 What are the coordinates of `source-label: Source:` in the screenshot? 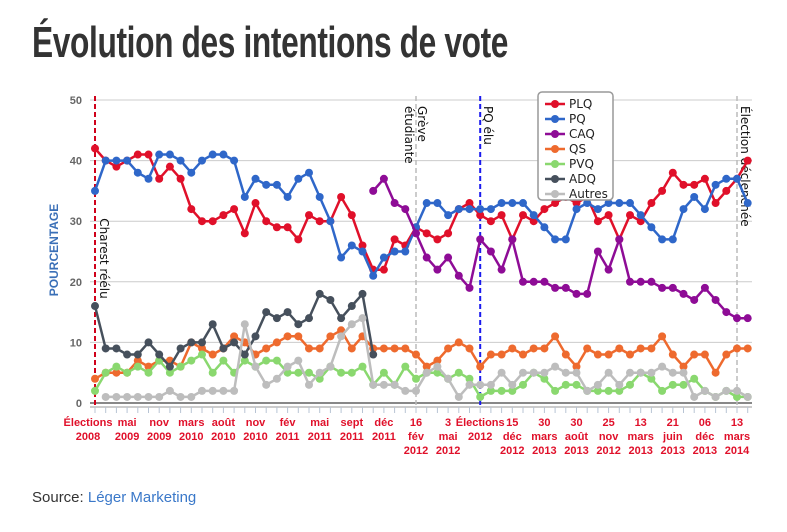 It's located at (58, 497).